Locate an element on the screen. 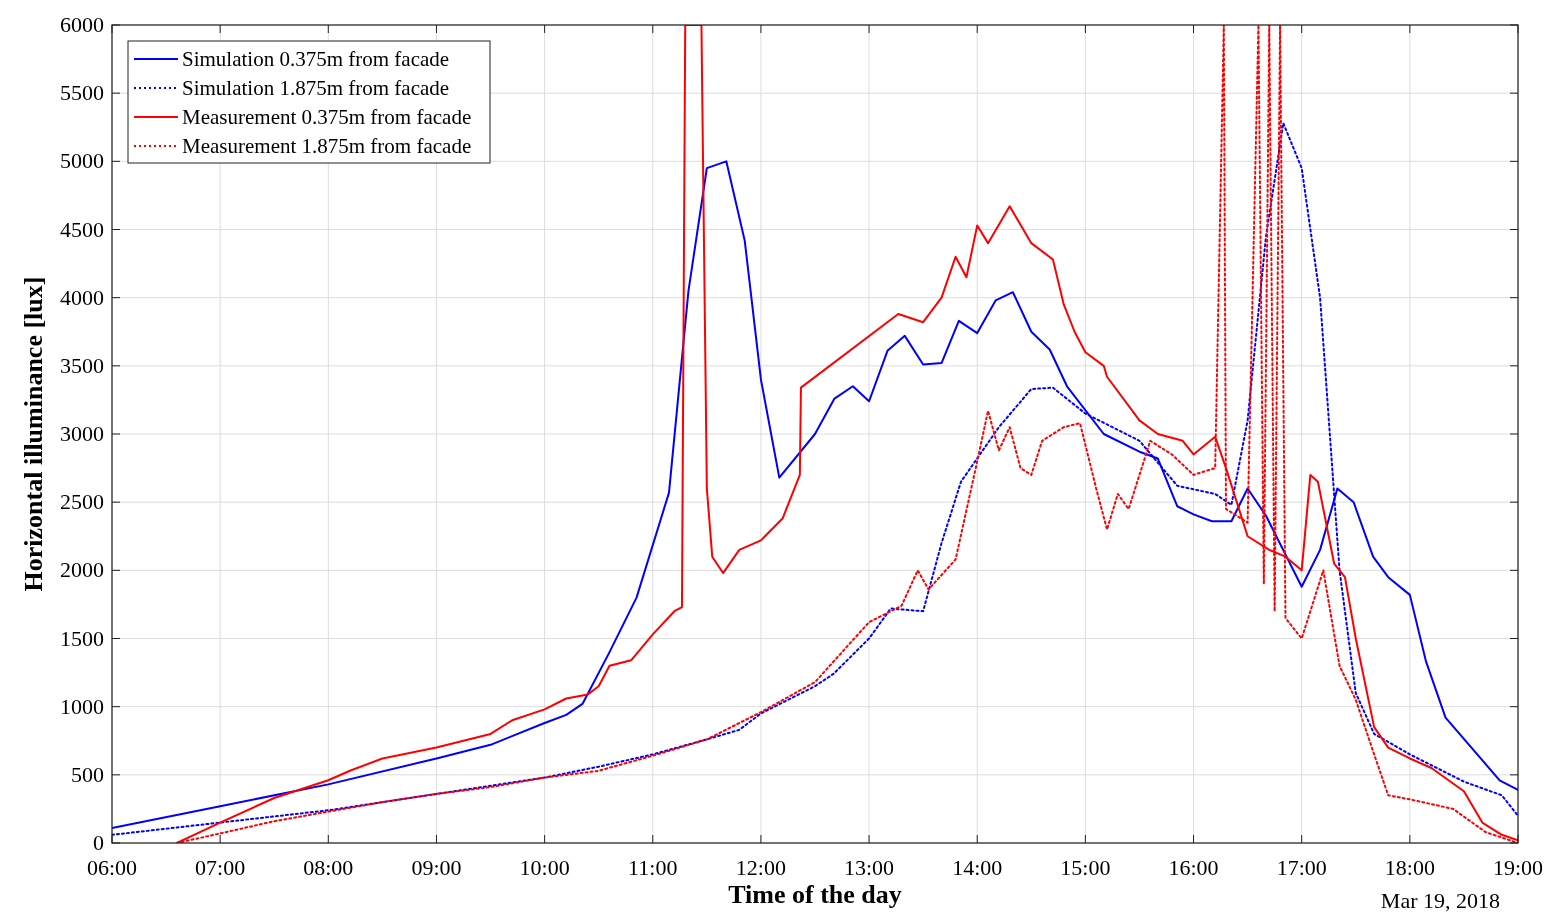 The height and width of the screenshot is (923, 1563). x-tick-label: 13:00 is located at coordinates (869, 867).